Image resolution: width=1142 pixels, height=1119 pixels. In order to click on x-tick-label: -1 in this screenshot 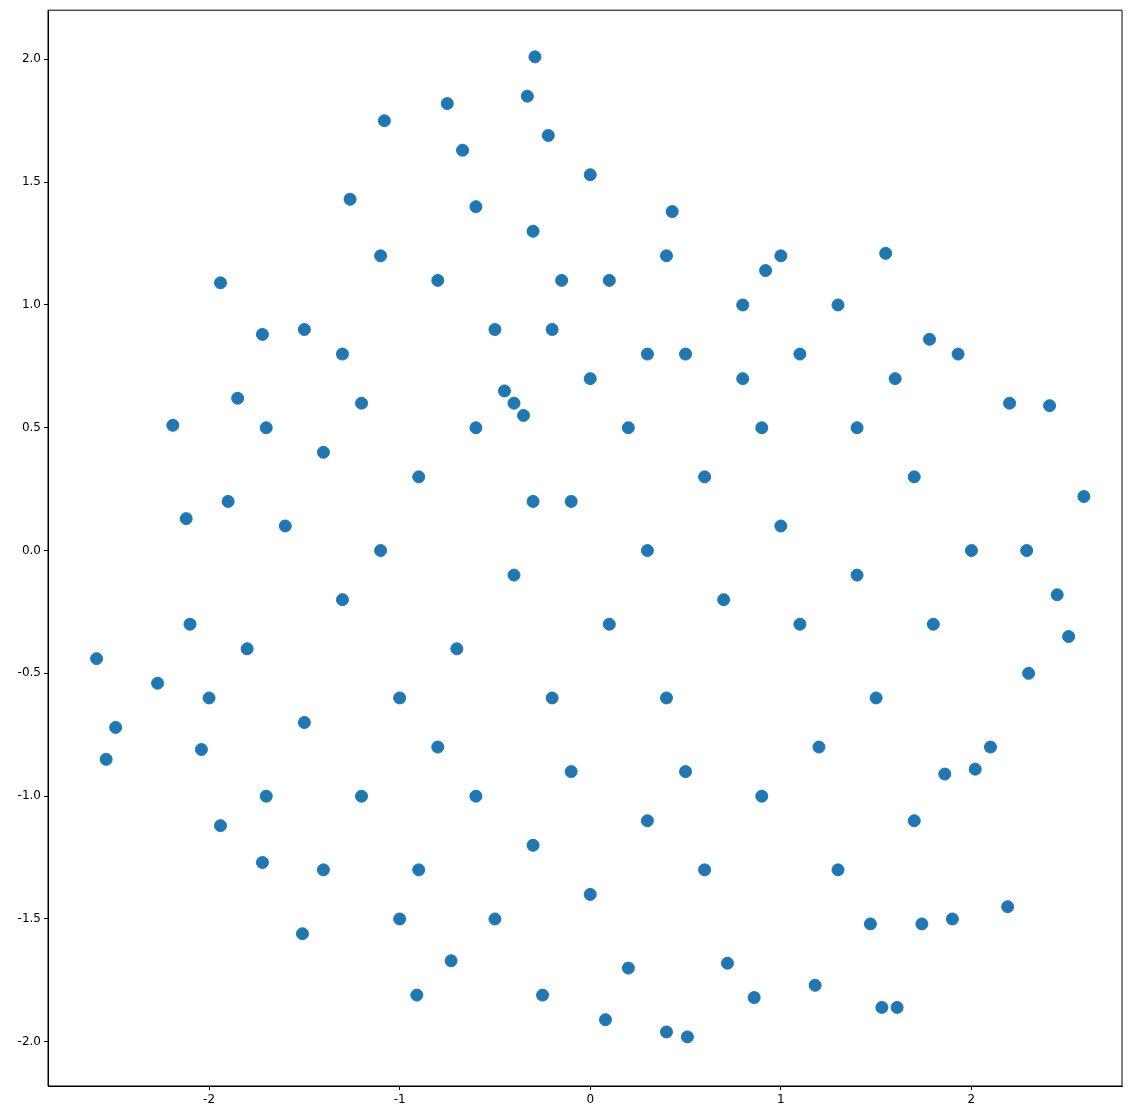, I will do `click(399, 1099)`.